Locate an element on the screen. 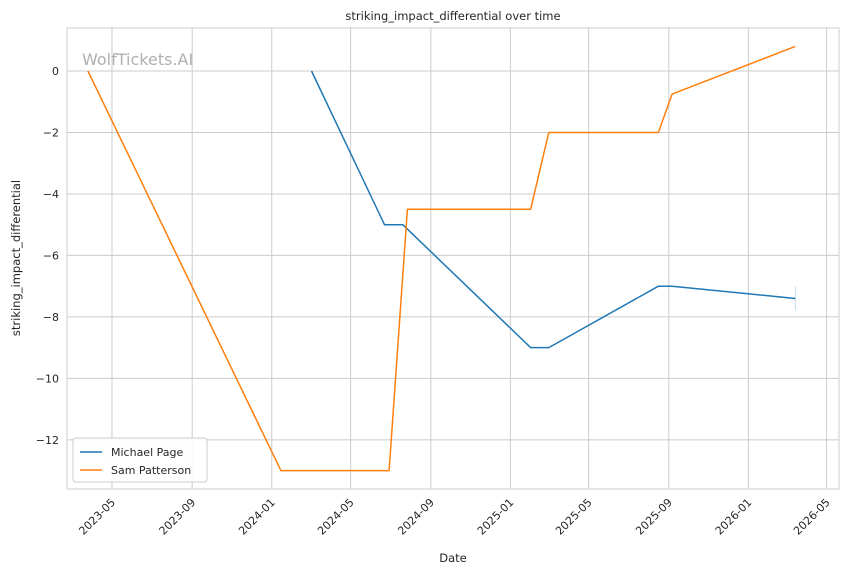  legend-box is located at coordinates (140, 460).